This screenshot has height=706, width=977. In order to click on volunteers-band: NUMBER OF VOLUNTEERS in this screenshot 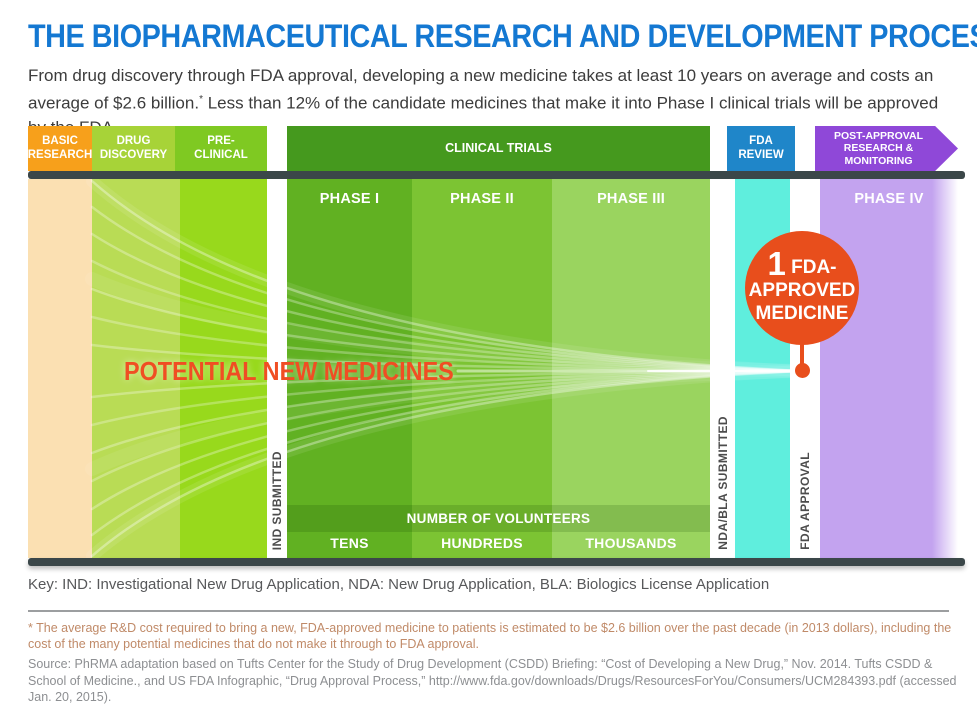, I will do `click(498, 518)`.